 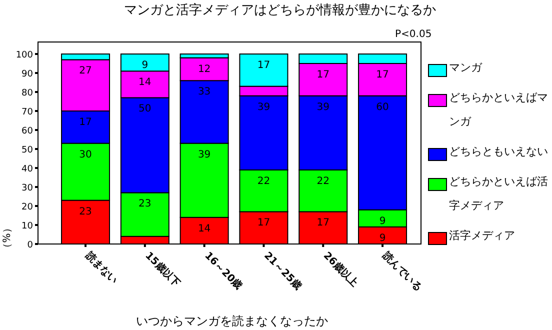 What do you see at coordinates (145, 109) in the screenshot?
I see `data-label: 50` at bounding box center [145, 109].